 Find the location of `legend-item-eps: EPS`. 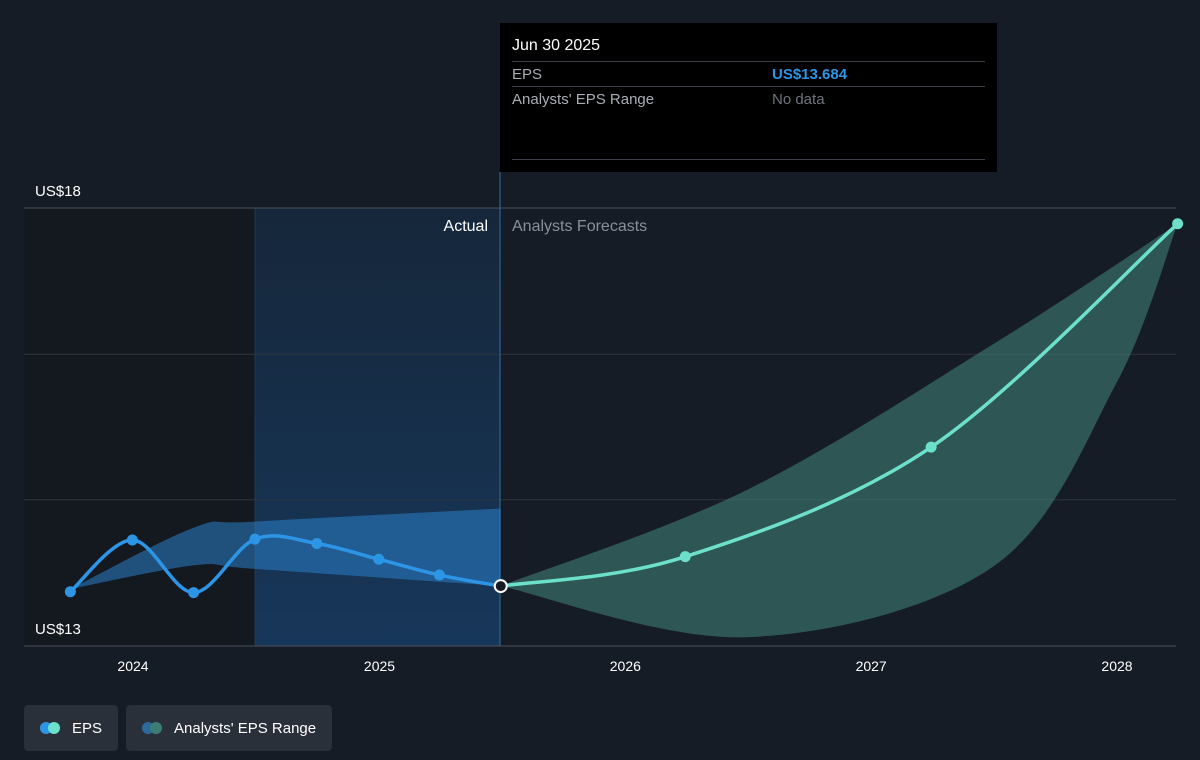

legend-item-eps: EPS is located at coordinates (71, 728).